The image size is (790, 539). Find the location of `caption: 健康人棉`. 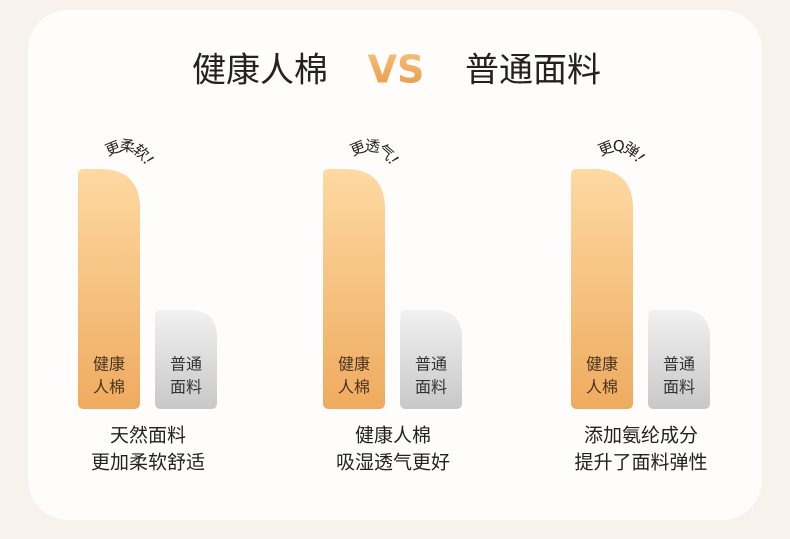

caption: 健康人棉 is located at coordinates (393, 436).